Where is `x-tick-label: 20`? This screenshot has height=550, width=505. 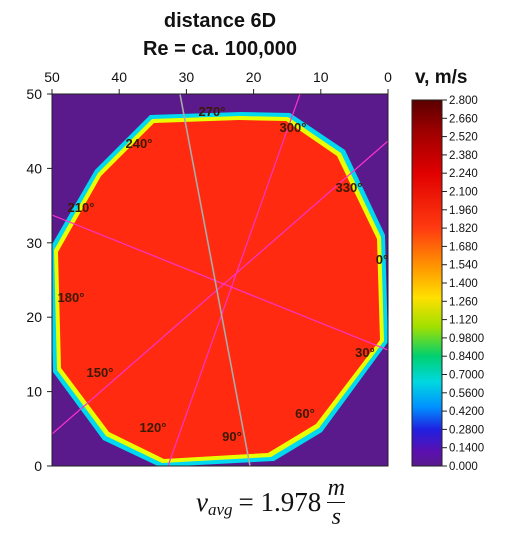 x-tick-label: 20 is located at coordinates (254, 77).